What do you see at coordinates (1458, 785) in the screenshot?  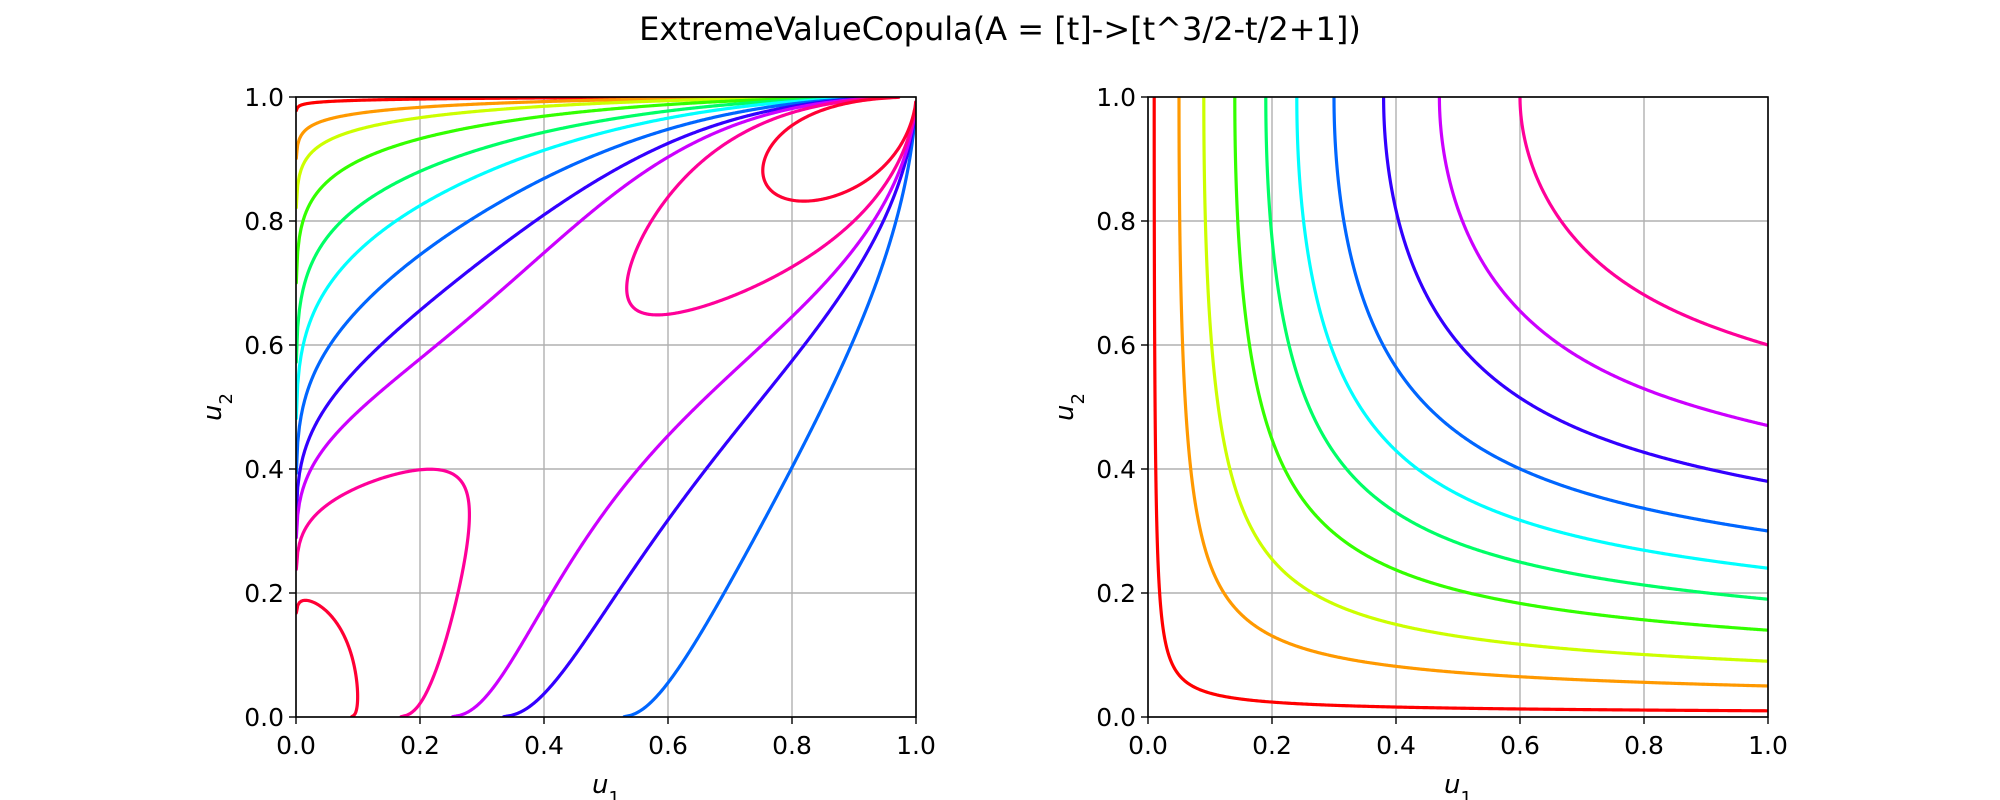 I see `right-panel-xlabel: u1` at bounding box center [1458, 785].